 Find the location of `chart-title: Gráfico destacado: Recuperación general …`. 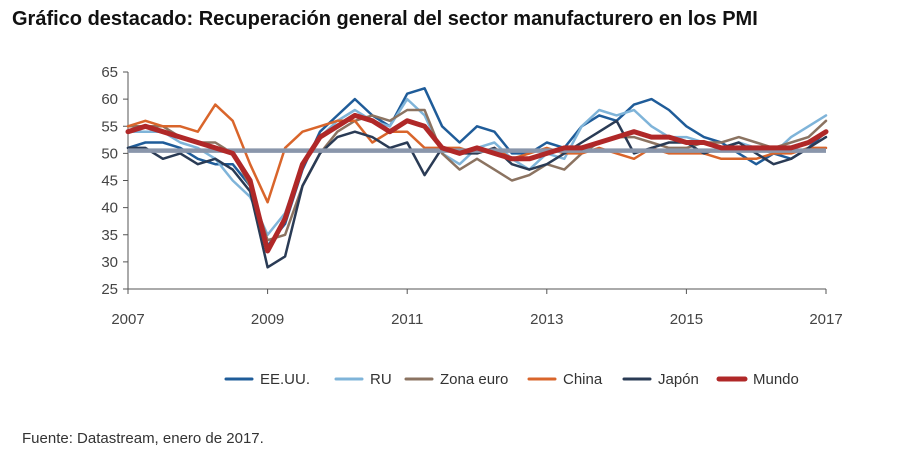

chart-title: Gráfico destacado: Recuperación general … is located at coordinates (385, 19).